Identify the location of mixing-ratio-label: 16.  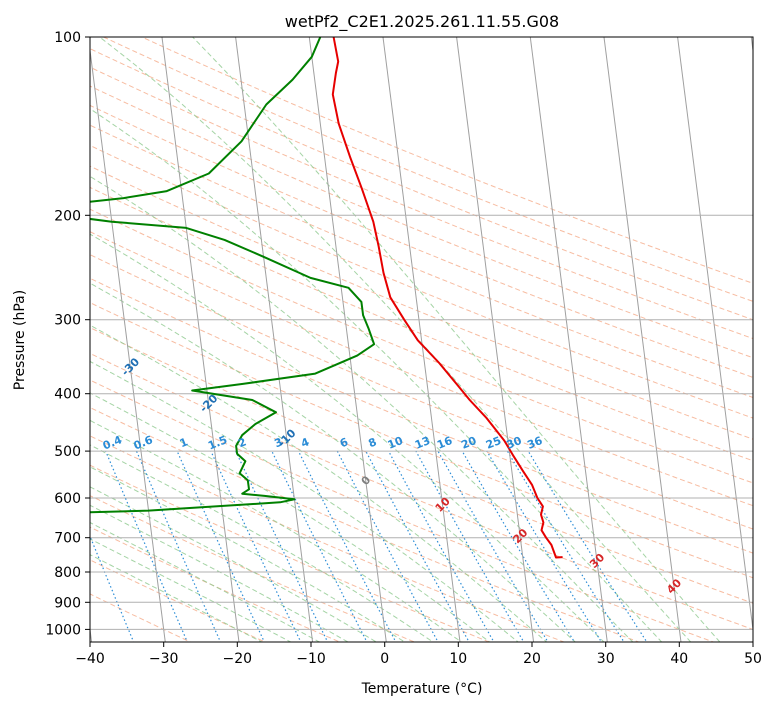
(444, 443).